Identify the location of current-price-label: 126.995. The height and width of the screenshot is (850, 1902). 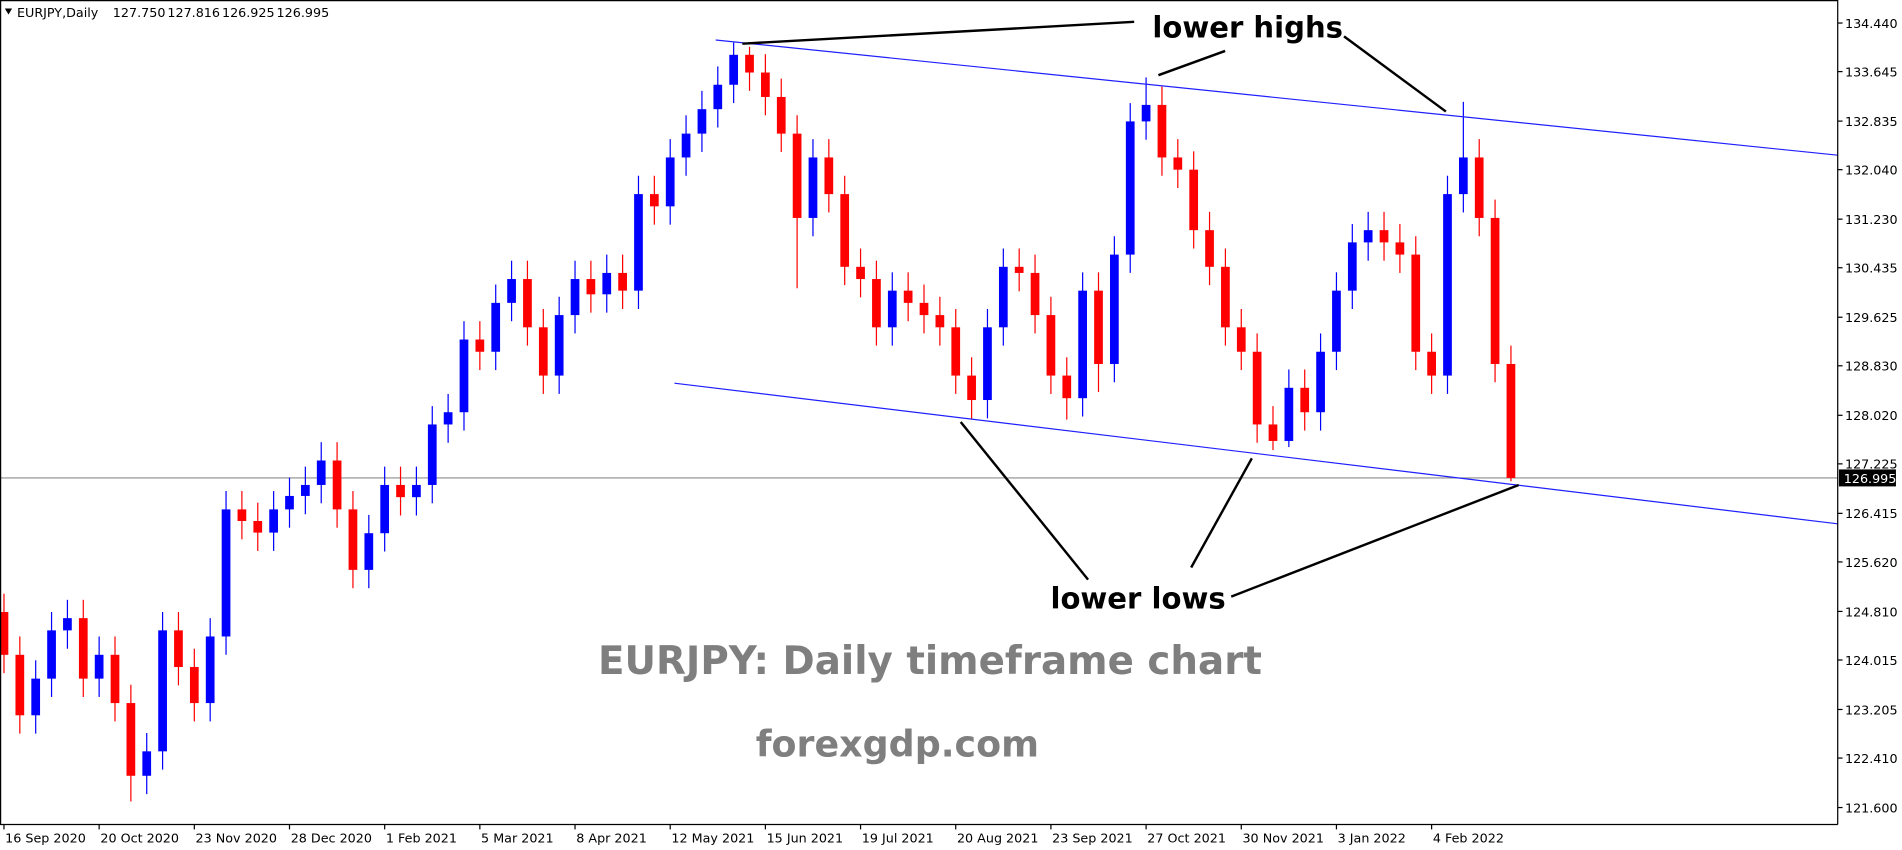
(1870, 479).